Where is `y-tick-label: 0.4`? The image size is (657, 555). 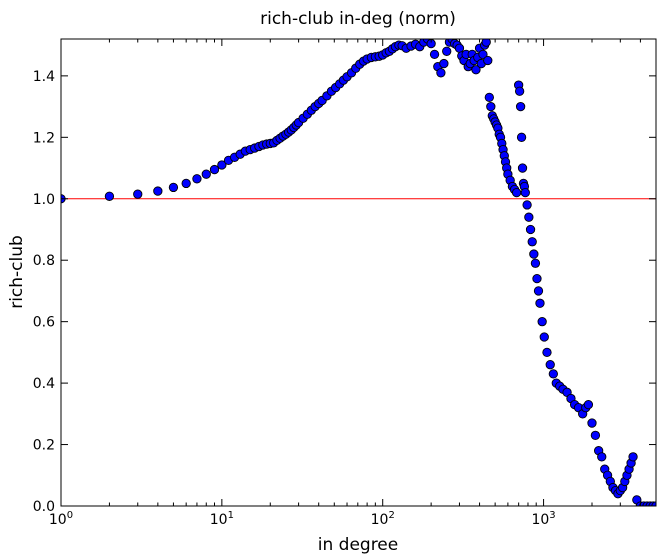
y-tick-label: 0.4 is located at coordinates (44, 384).